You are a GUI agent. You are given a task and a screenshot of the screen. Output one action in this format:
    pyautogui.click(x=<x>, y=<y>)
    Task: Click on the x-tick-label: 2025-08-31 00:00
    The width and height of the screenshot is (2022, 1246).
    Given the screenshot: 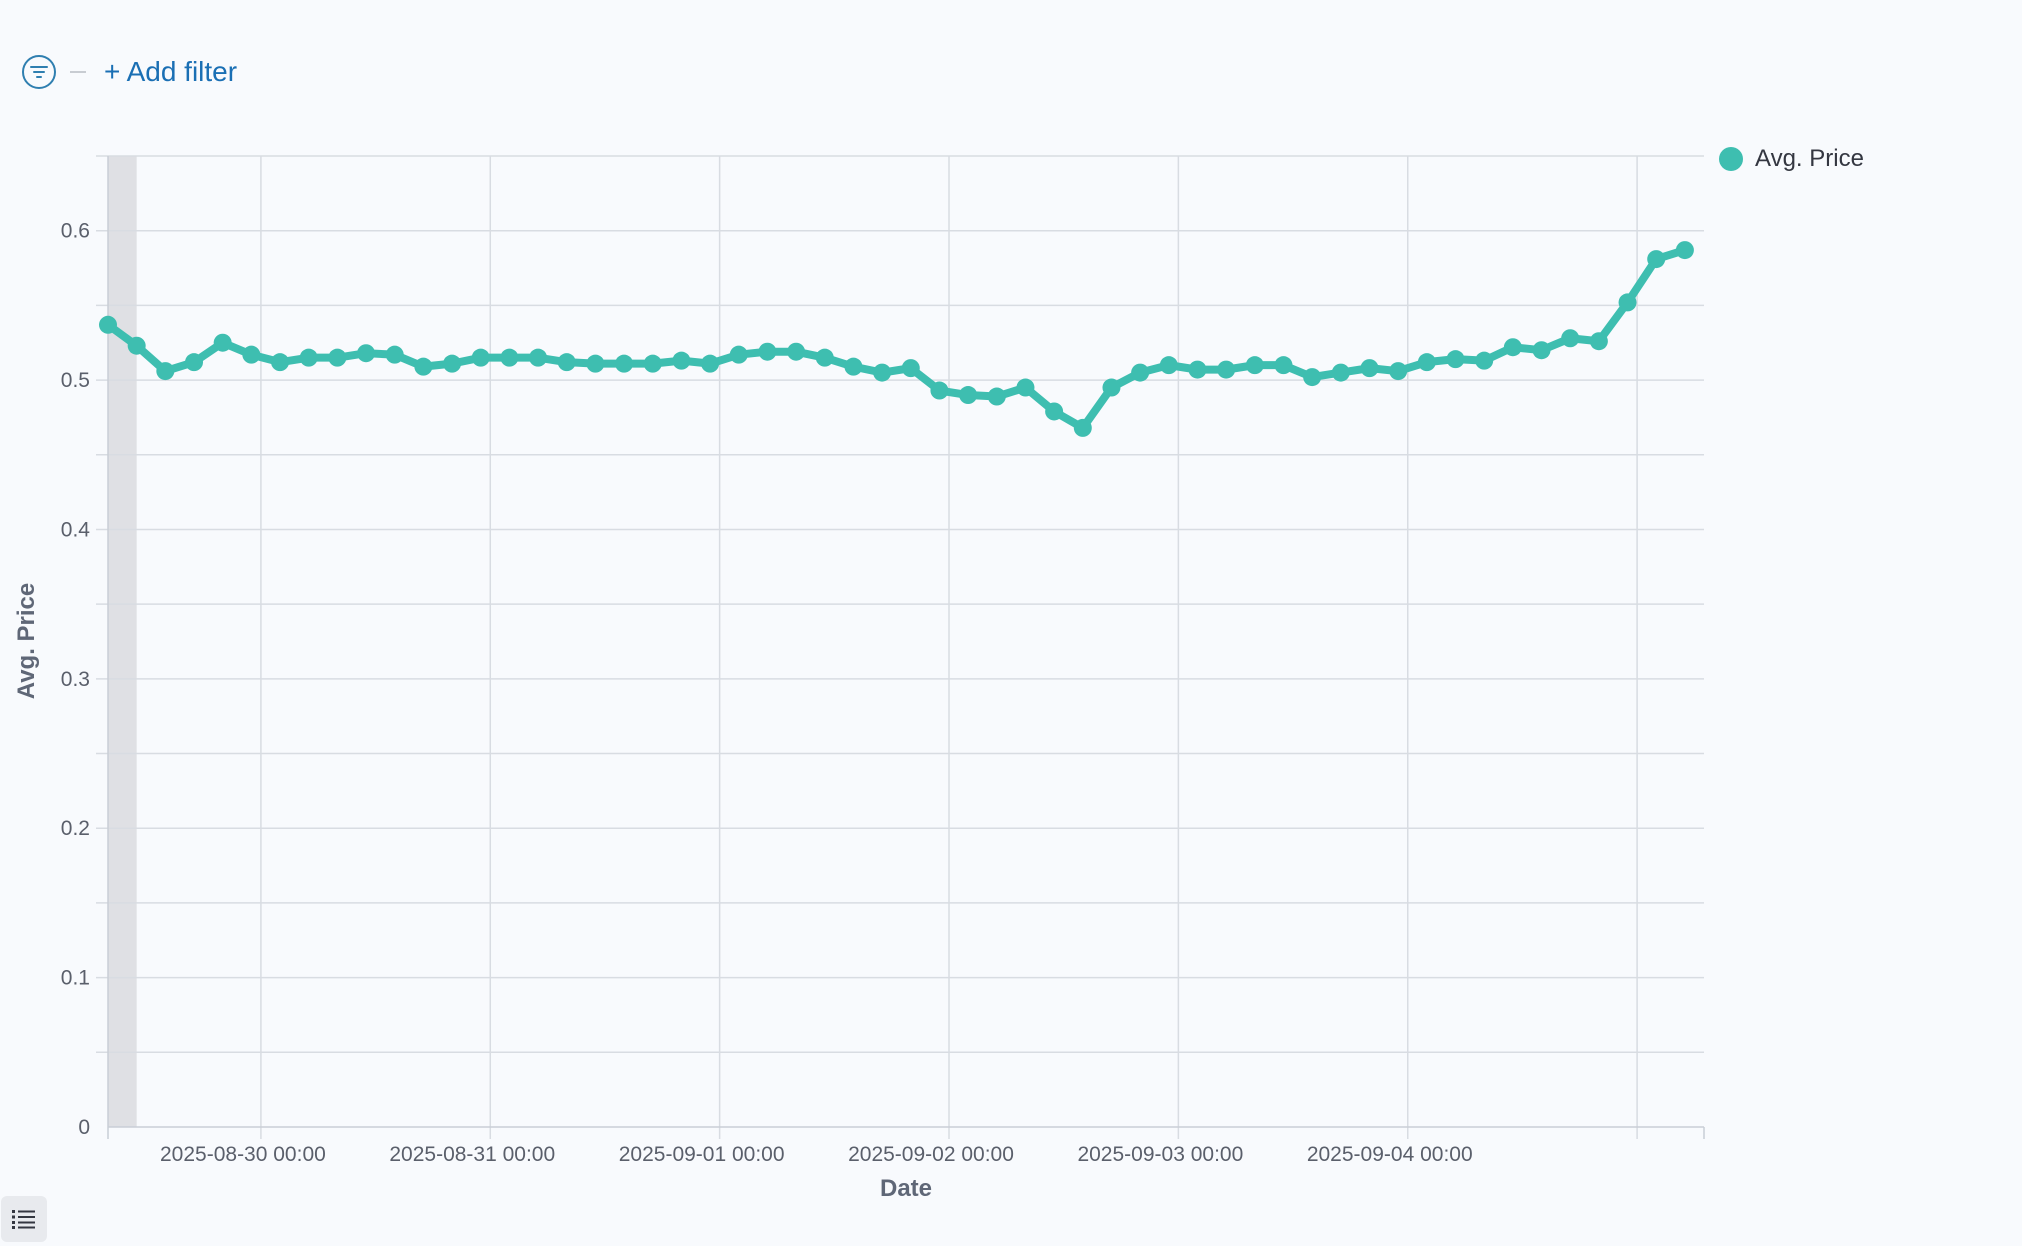 What is the action you would take?
    pyautogui.click(x=472, y=1154)
    